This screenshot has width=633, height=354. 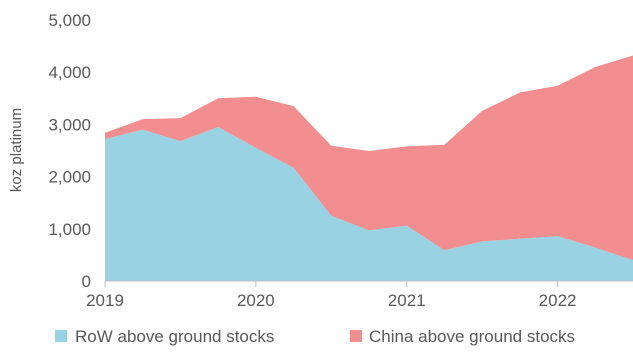 I want to click on y-tick-label: 5,000, so click(x=69, y=20).